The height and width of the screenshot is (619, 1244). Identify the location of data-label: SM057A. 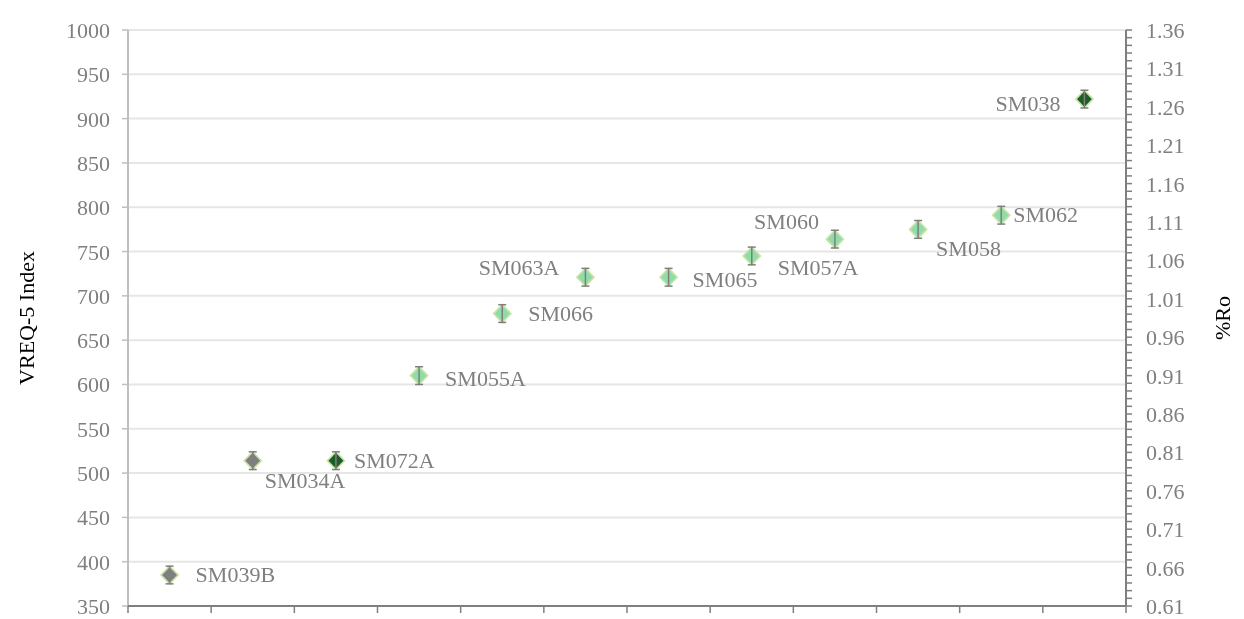
(818, 267).